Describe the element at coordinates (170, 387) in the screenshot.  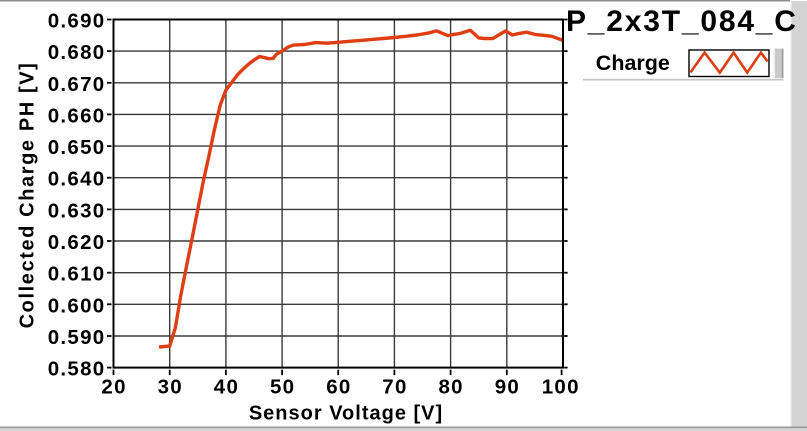
I see `svg-text: 30` at that location.